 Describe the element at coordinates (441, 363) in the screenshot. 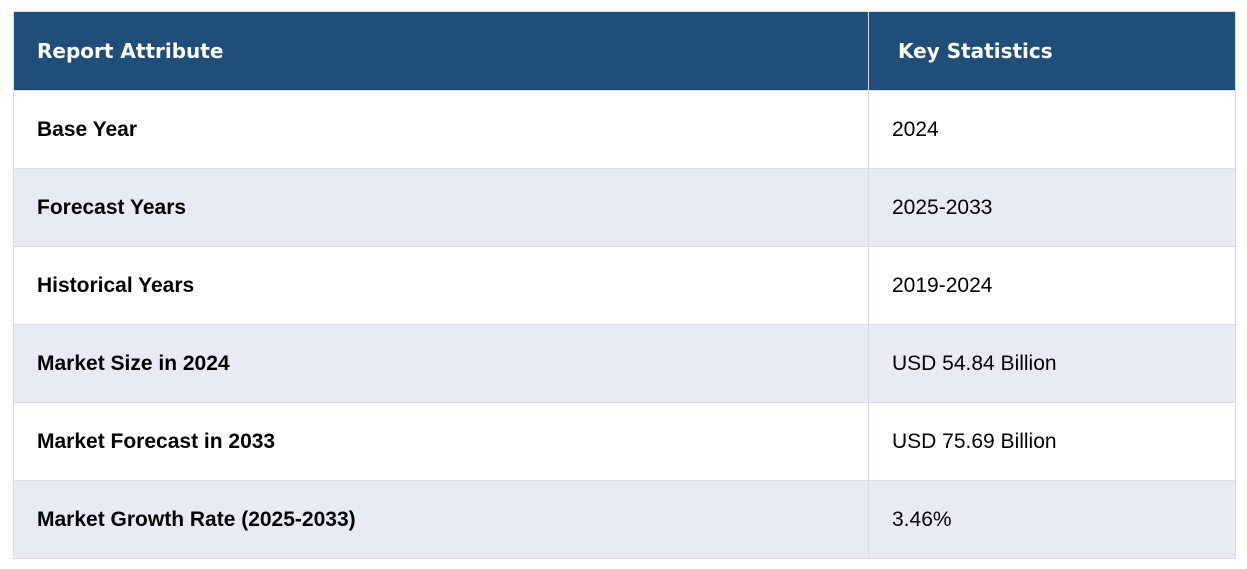

I see `attribute-cell: Market Size in 2024` at that location.